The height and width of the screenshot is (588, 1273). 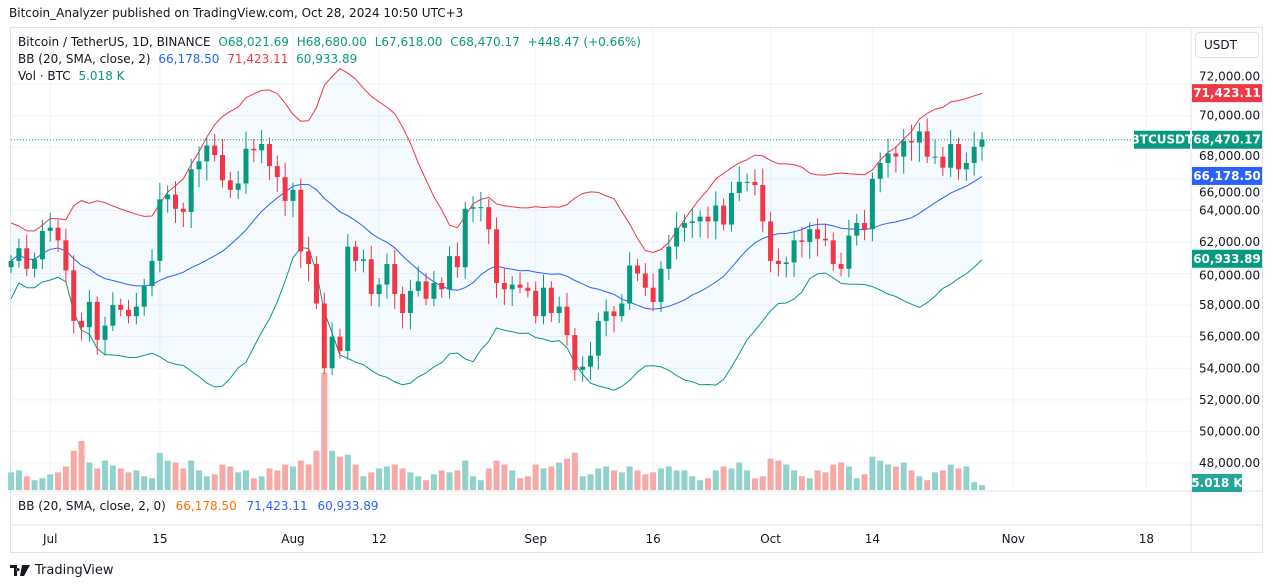 I want to click on bb-label: BB (20, SMA, close, 2), so click(x=84, y=59).